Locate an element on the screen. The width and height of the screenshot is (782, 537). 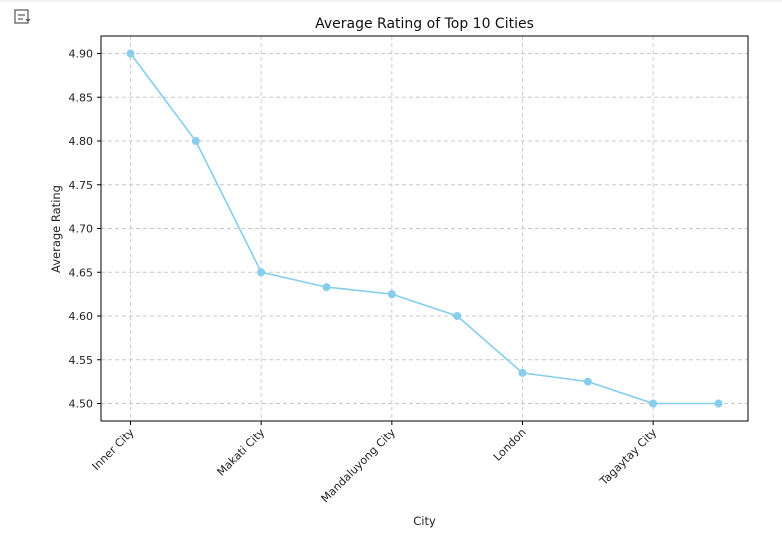
x-tick-label: Tagaytay City is located at coordinates (628, 457).